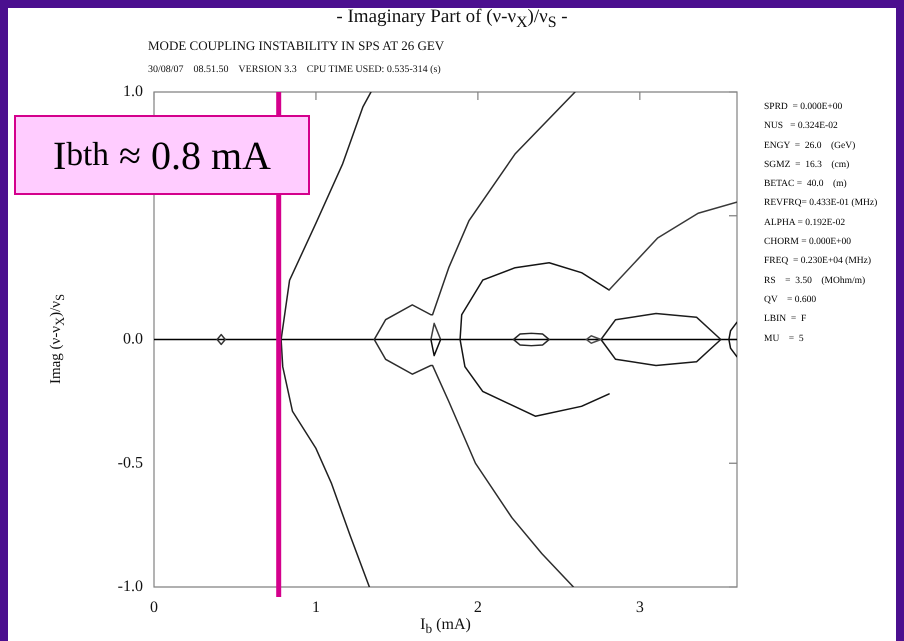  I want to click on text: RS = 3.50 (MOhm/m), so click(815, 281).